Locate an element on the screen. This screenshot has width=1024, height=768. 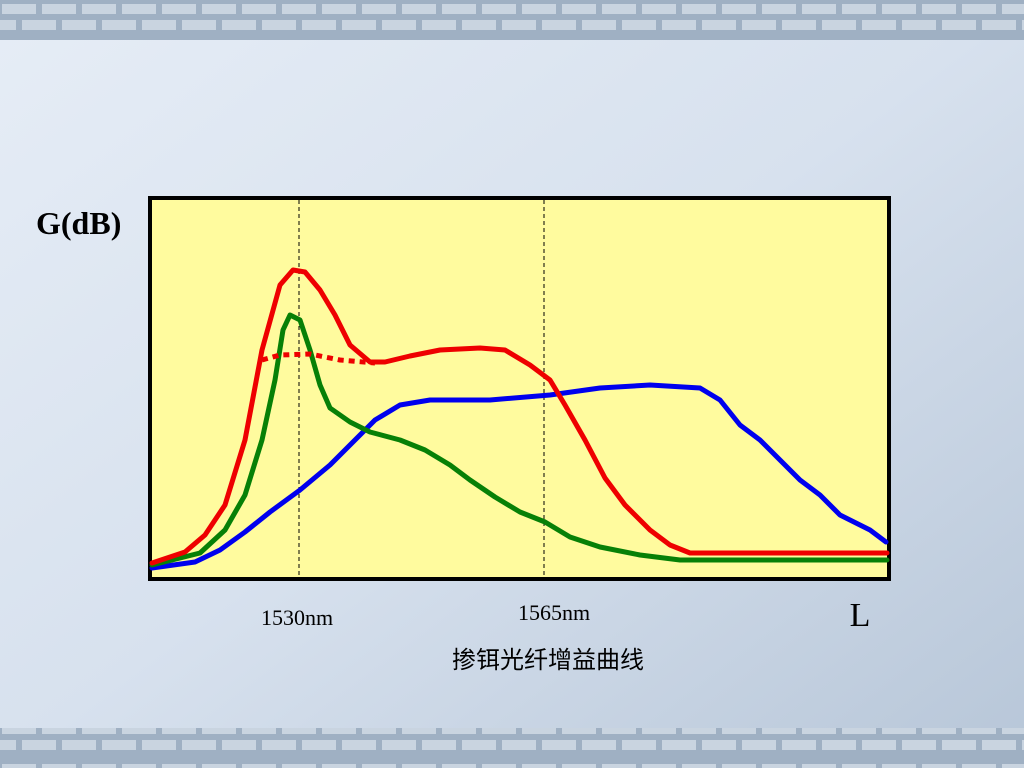
y-axis-label: G(dB) is located at coordinates (78, 223).